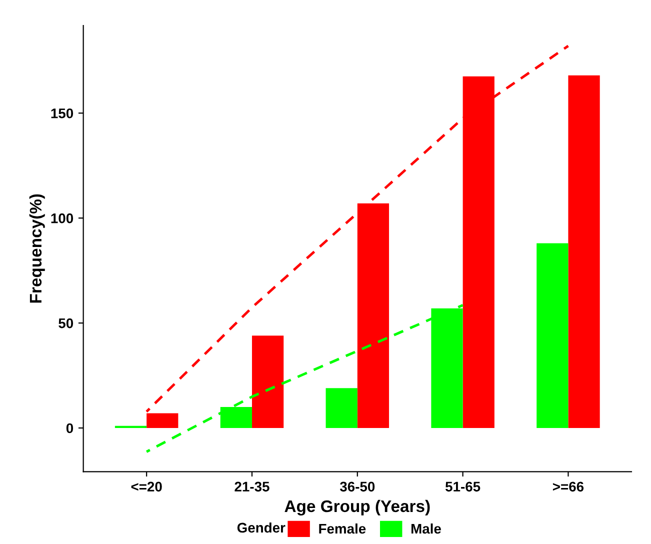  Describe the element at coordinates (462, 487) in the screenshot. I see `x-tick-label: 51-65` at that location.